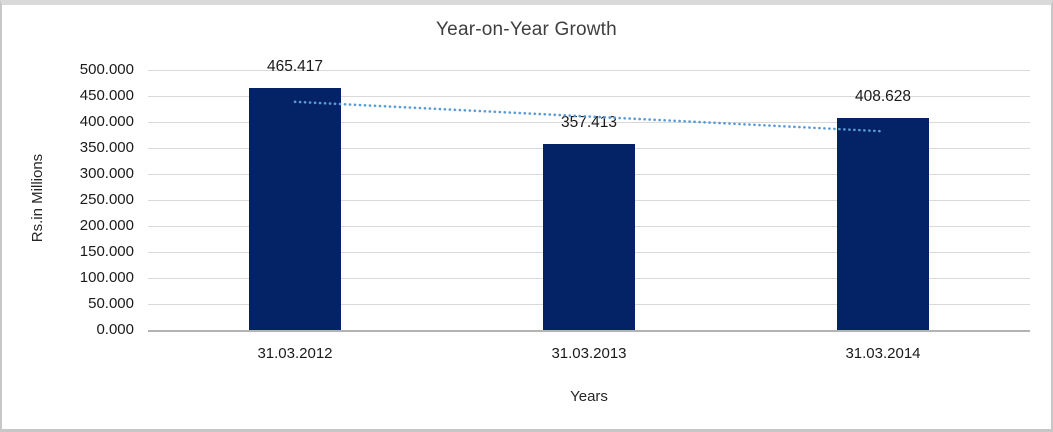 Image resolution: width=1053 pixels, height=432 pixels. What do you see at coordinates (295, 208) in the screenshot?
I see `bar-31.03.2012` at bounding box center [295, 208].